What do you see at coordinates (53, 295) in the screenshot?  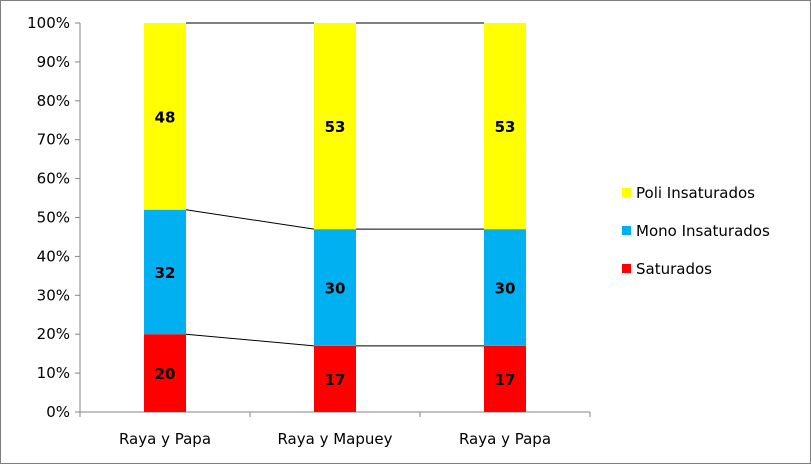 I see `y-tick-label: 30%` at bounding box center [53, 295].